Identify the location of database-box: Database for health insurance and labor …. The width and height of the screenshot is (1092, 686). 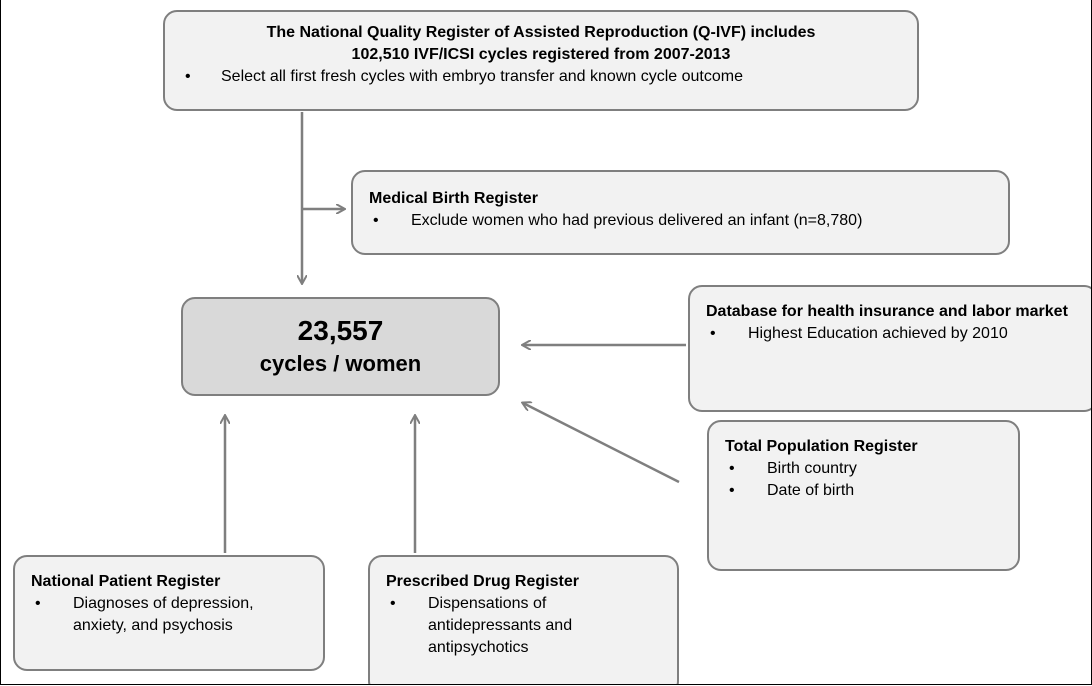
(889, 348).